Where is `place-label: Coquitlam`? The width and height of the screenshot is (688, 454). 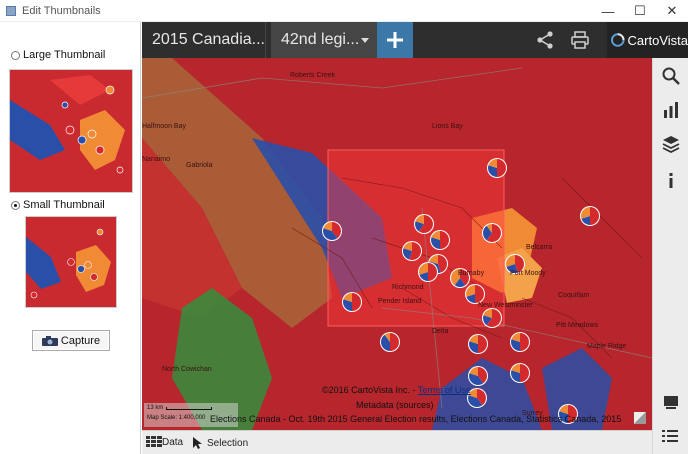 place-label: Coquitlam is located at coordinates (574, 295).